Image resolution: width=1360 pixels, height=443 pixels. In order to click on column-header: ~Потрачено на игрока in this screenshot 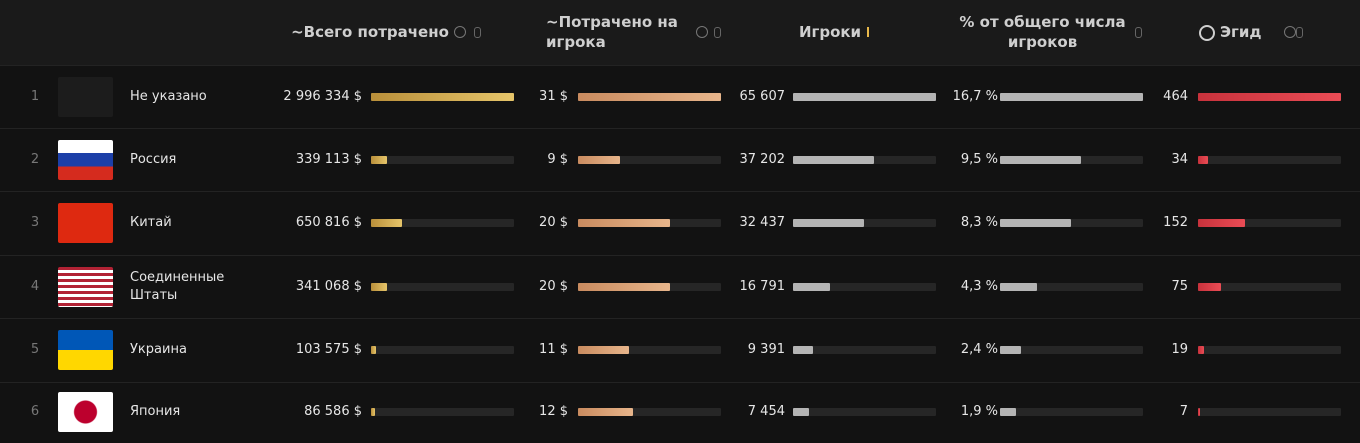, I will do `click(612, 32)`.